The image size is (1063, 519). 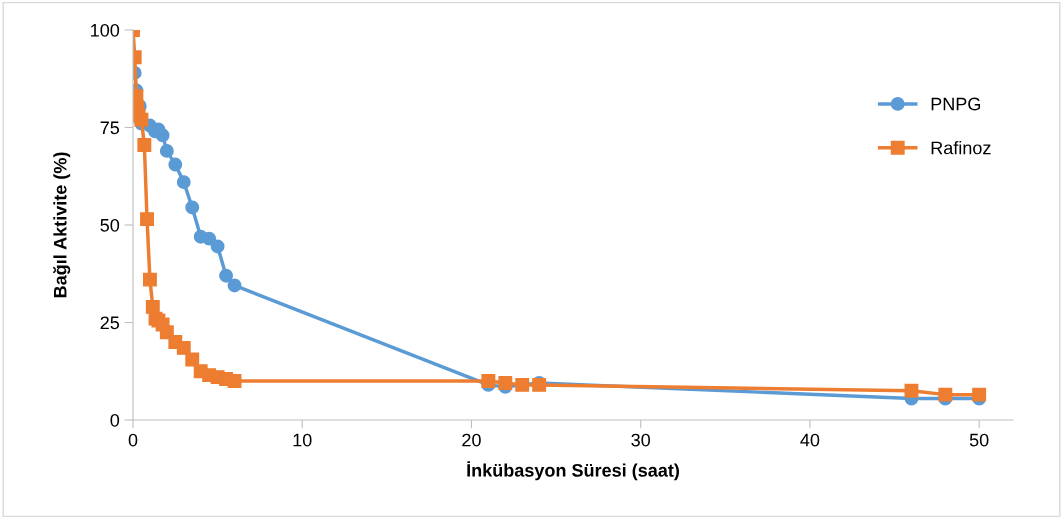 I want to click on y-tick-label: 50, so click(x=110, y=225).